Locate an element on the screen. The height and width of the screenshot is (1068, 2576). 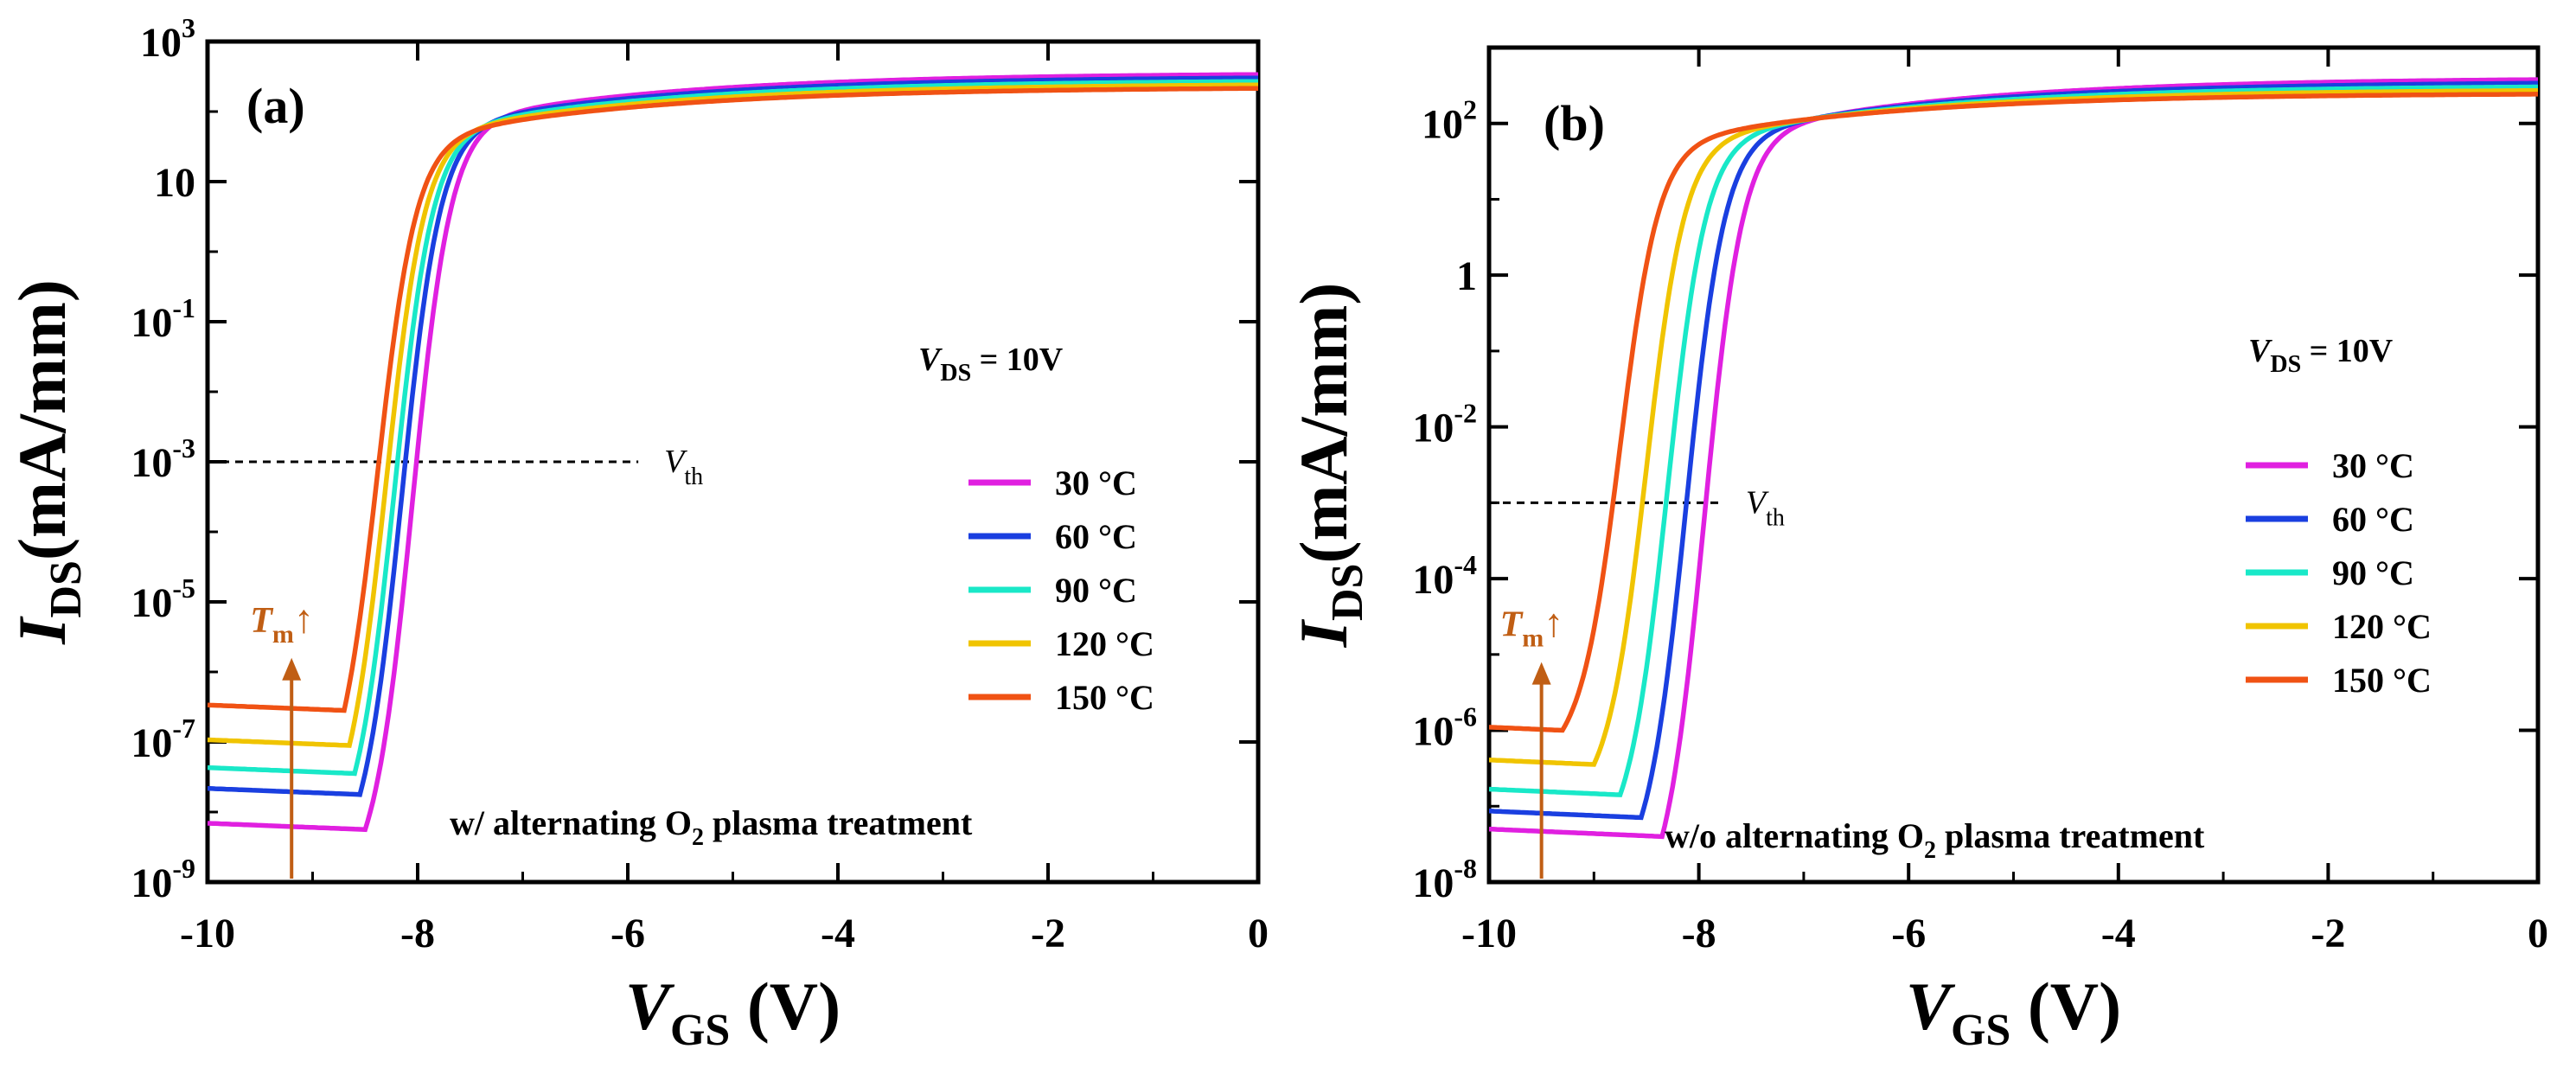
y-tick-label: 10² is located at coordinates (1449, 121).